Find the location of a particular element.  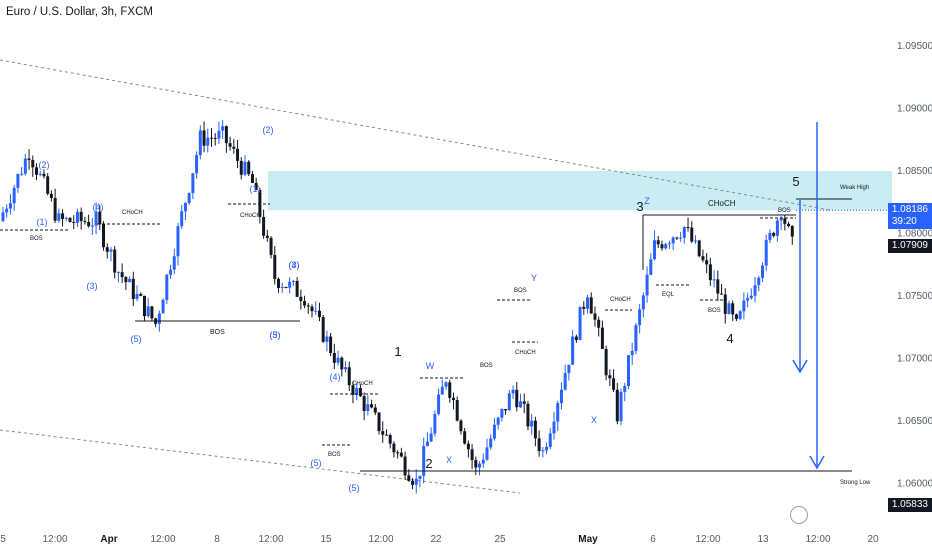

price-level-tag: 1.07909 is located at coordinates (909, 245).